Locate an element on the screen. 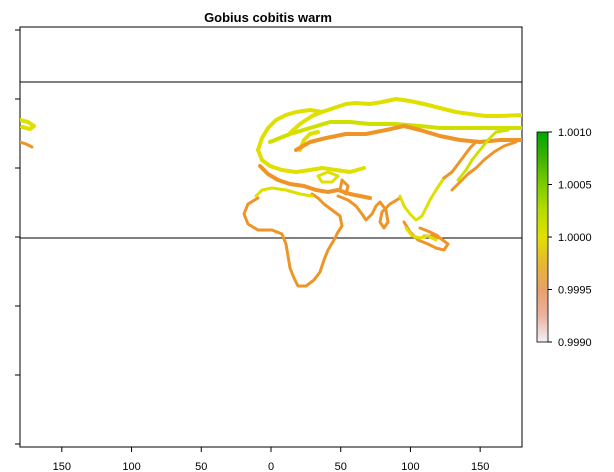 Image resolution: width=614 pixels, height=472 pixels. legend-label: 1.0000 is located at coordinates (575, 238).